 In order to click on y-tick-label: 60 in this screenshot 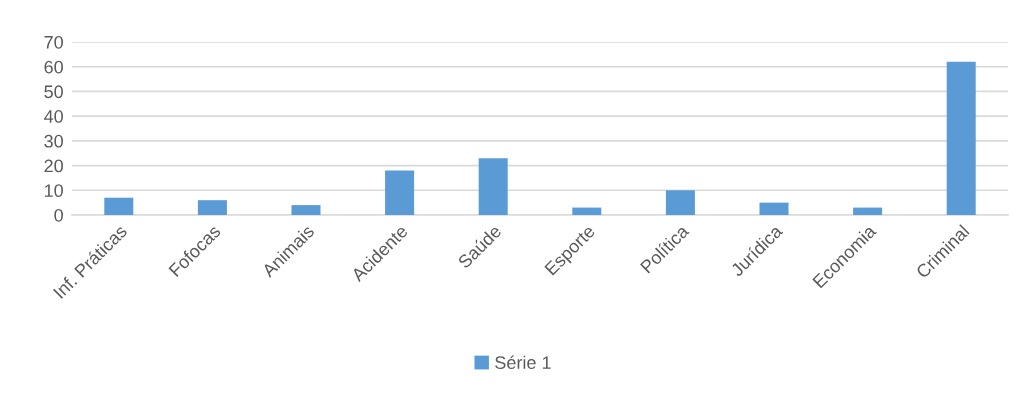, I will do `click(53, 67)`.